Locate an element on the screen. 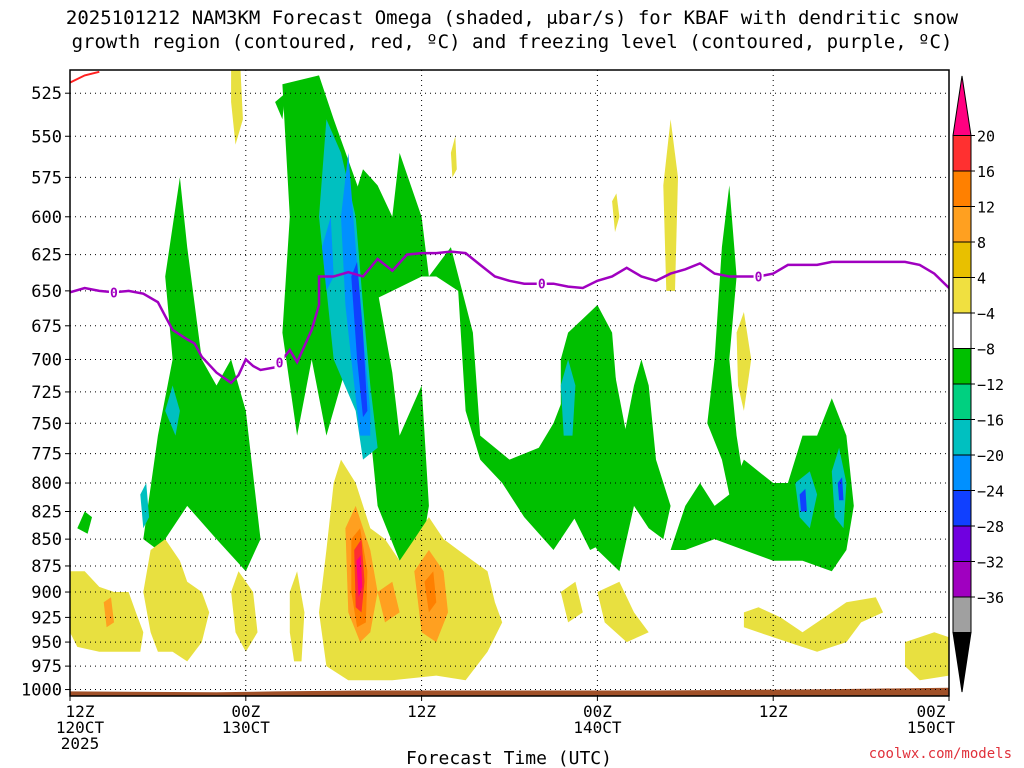  freezing-level-label-2: 0 is located at coordinates (542, 285).